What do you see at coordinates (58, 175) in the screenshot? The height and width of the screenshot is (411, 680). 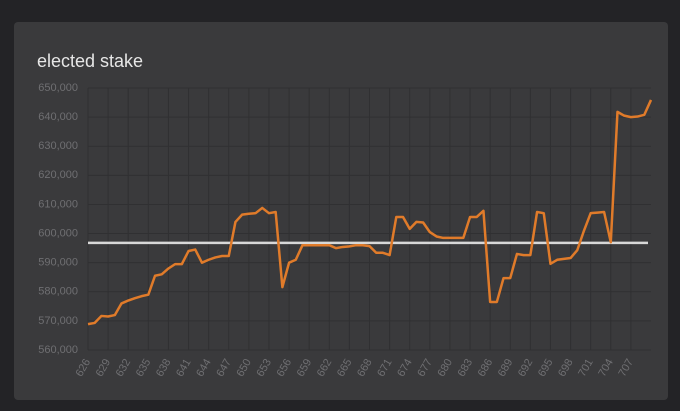 I see `y-tick-label: 620,000` at bounding box center [58, 175].